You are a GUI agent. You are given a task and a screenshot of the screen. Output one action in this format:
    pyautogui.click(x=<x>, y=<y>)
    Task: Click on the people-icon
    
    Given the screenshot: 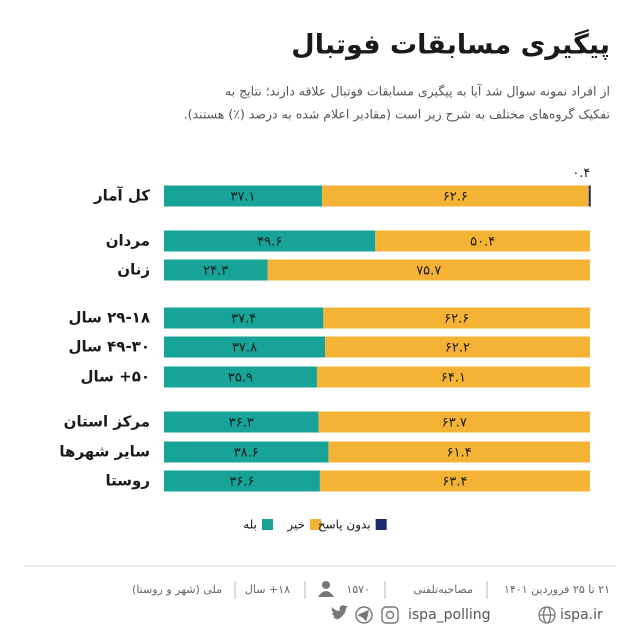 What is the action you would take?
    pyautogui.click(x=326, y=589)
    